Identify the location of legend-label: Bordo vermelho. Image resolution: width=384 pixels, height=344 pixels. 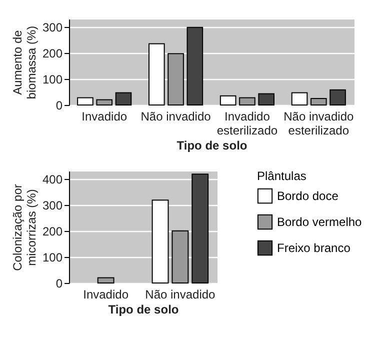
(319, 222).